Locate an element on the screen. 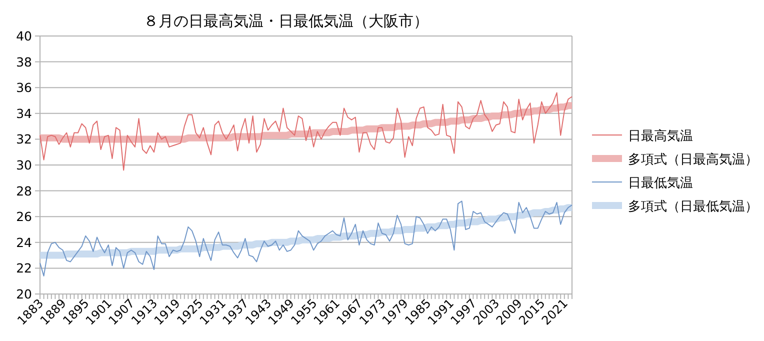  y-tick-label: 28 is located at coordinates (24, 190).